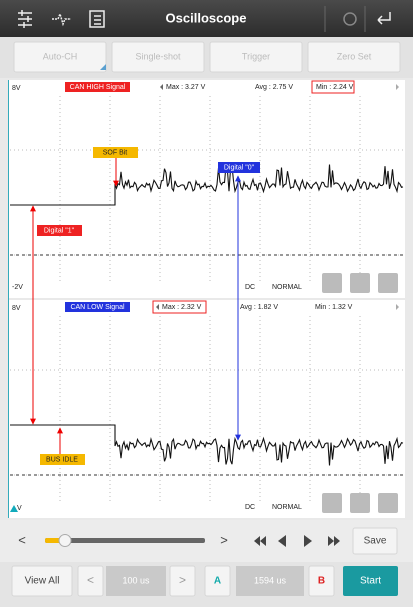 This screenshot has height=607, width=413. I want to click on cursor-a-label: A, so click(217, 581).